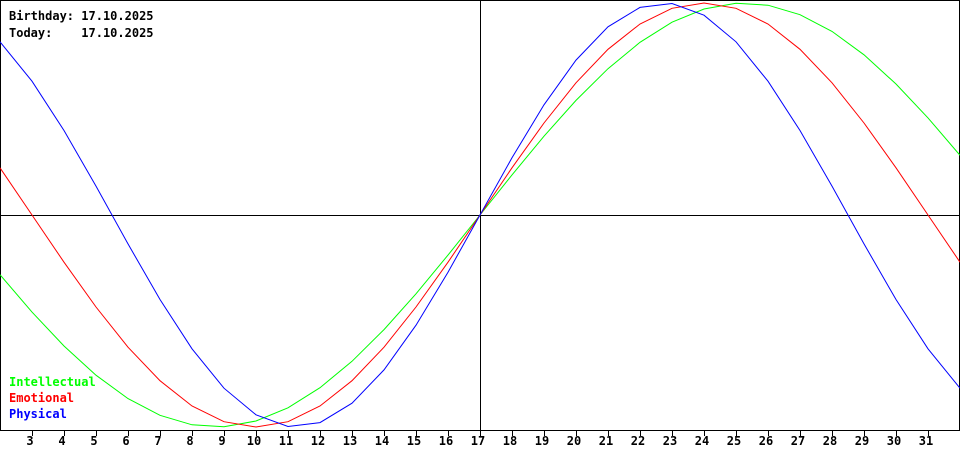 This screenshot has width=960, height=450. I want to click on x-tick-label: 11, so click(286, 441).